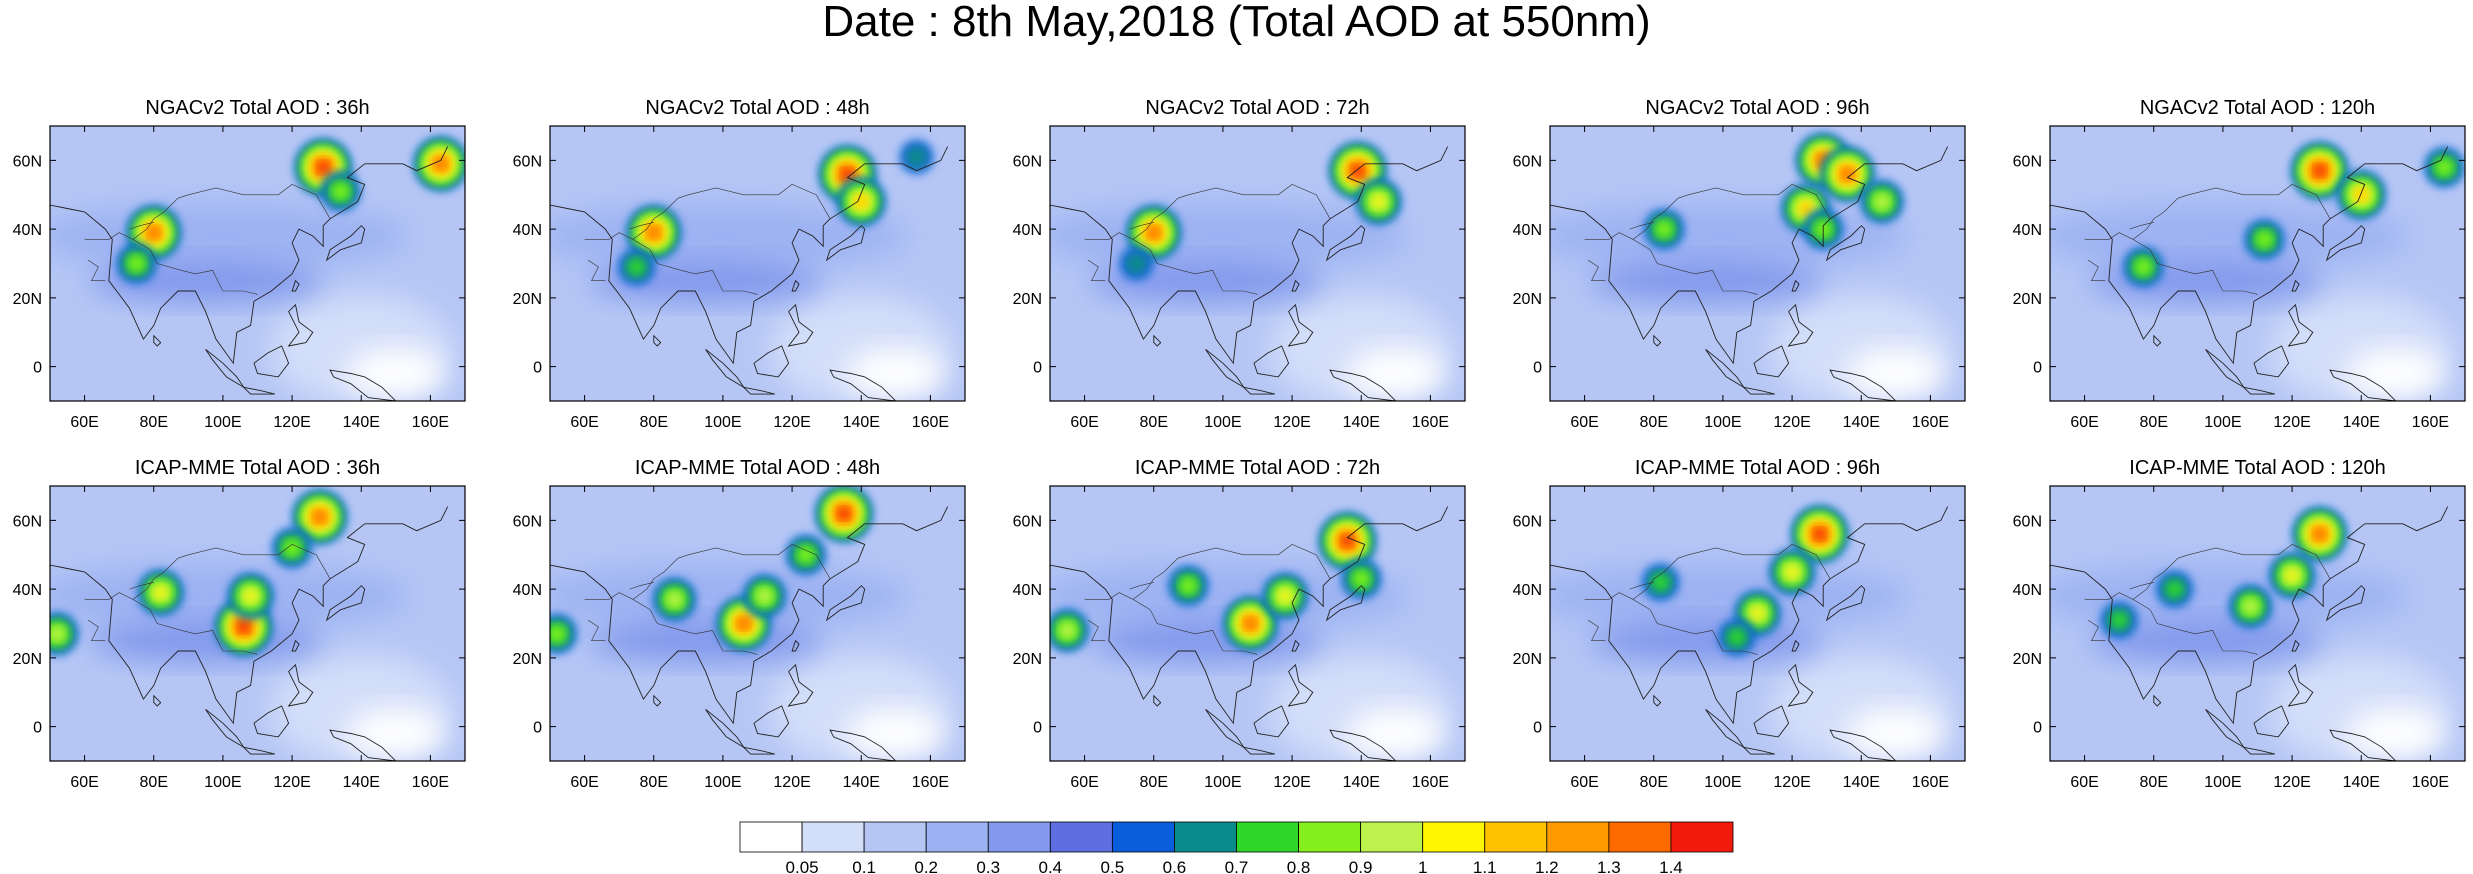 This screenshot has height=874, width=2473. Describe the element at coordinates (1757, 468) in the screenshot. I see `panel-title: ICAP-MME Total AOD : 96h` at that location.